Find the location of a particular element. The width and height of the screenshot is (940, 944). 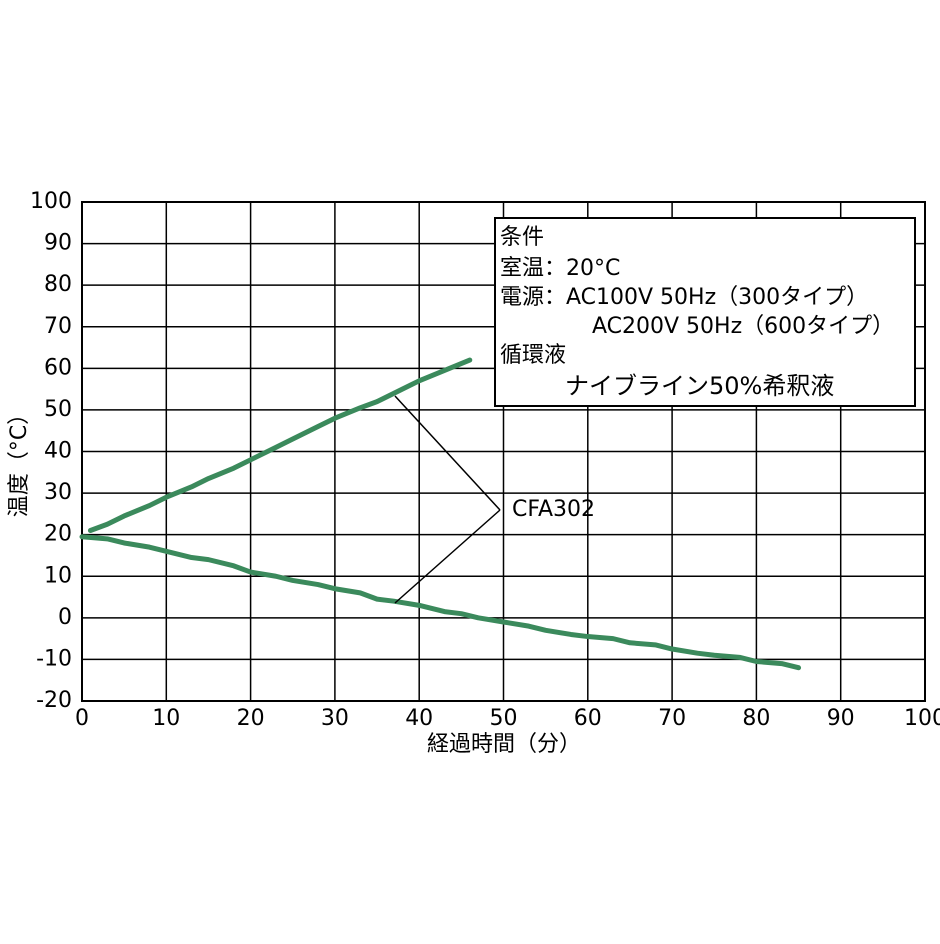

condition-line: 室温：20°C is located at coordinates (560, 268).